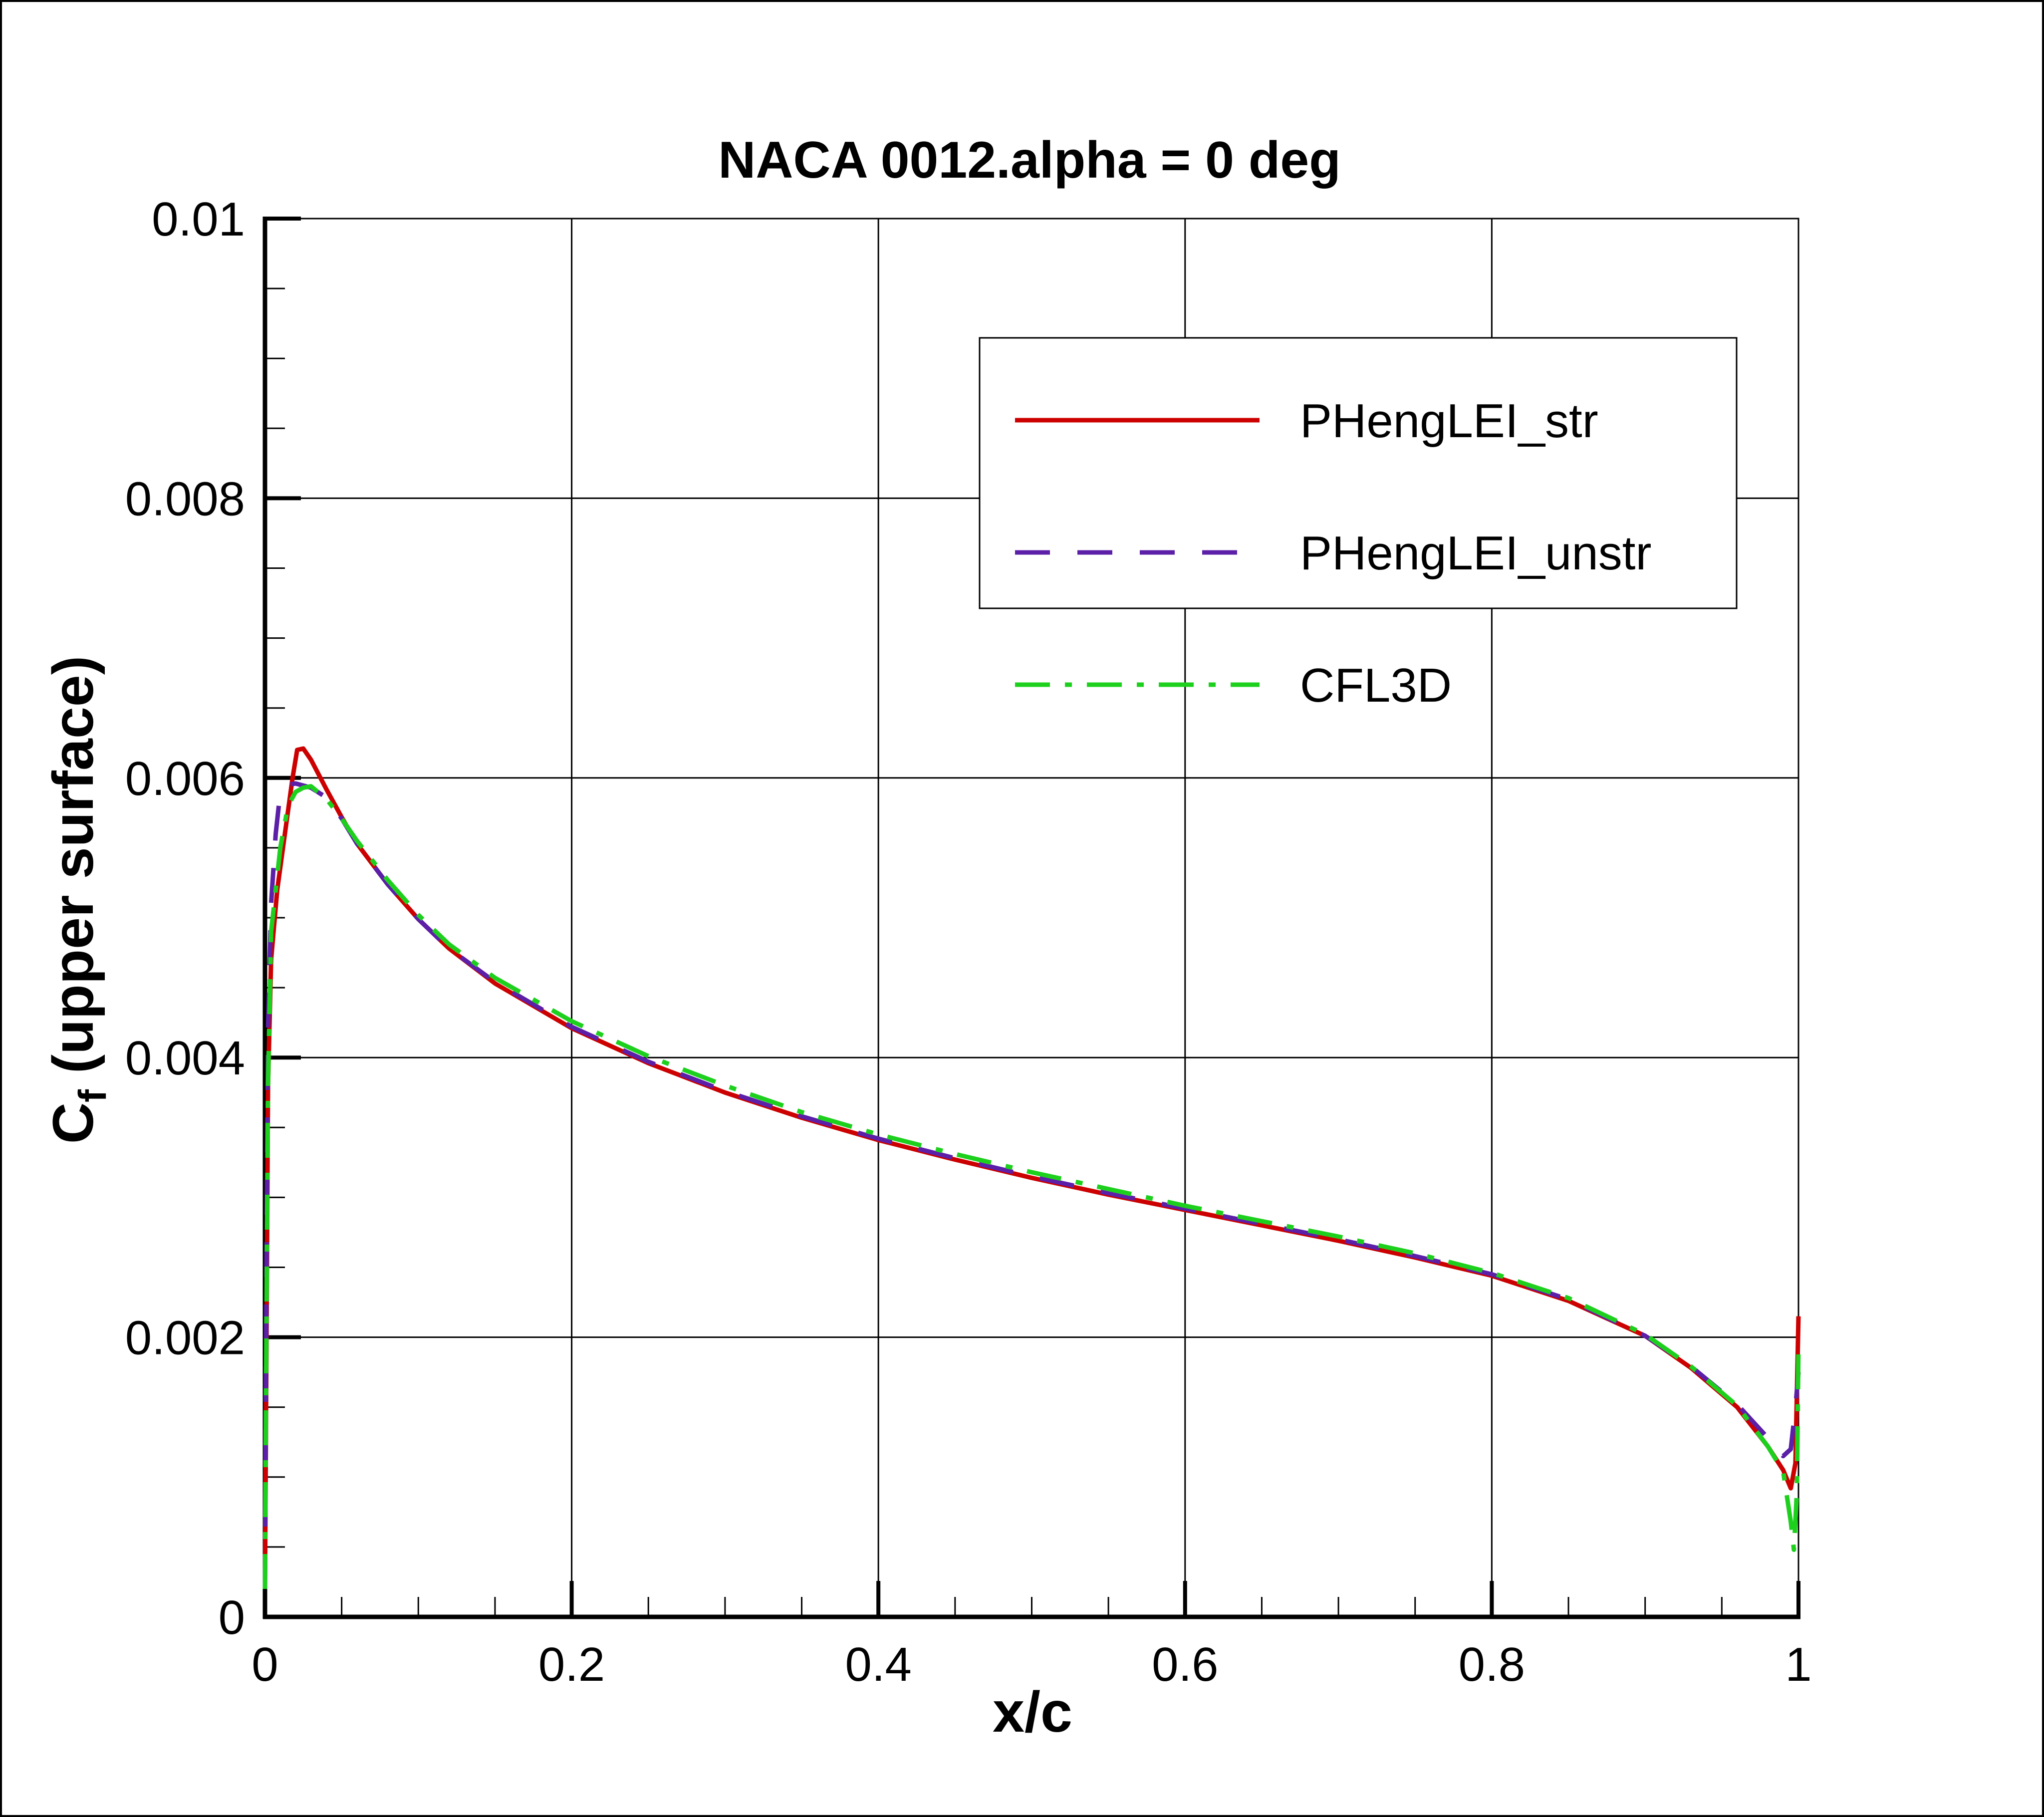  What do you see at coordinates (1449, 421) in the screenshot?
I see `legend-label-0: PHengLEI_str` at bounding box center [1449, 421].